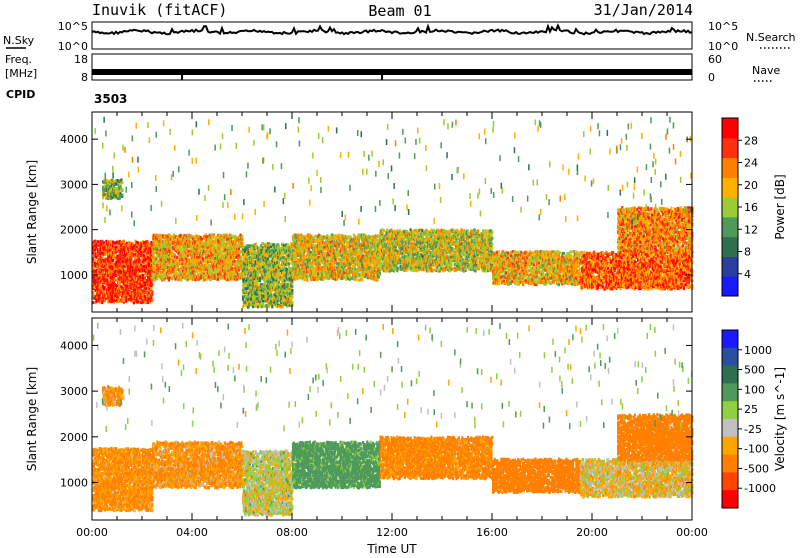  What do you see at coordinates (21, 73) in the screenshot?
I see `freq-unit: [MHz]` at bounding box center [21, 73].